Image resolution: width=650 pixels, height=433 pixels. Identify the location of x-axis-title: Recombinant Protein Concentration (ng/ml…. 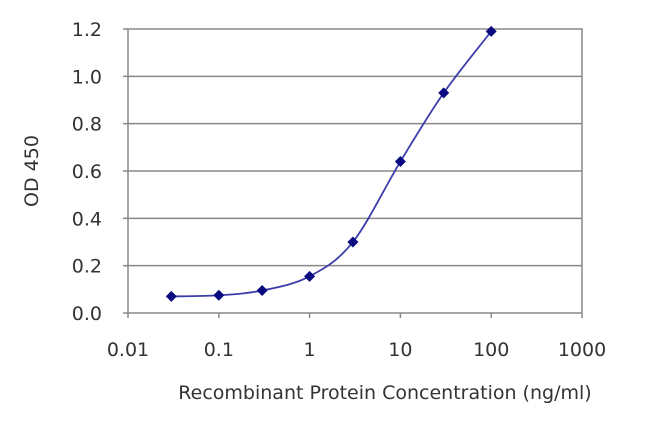
(384, 393).